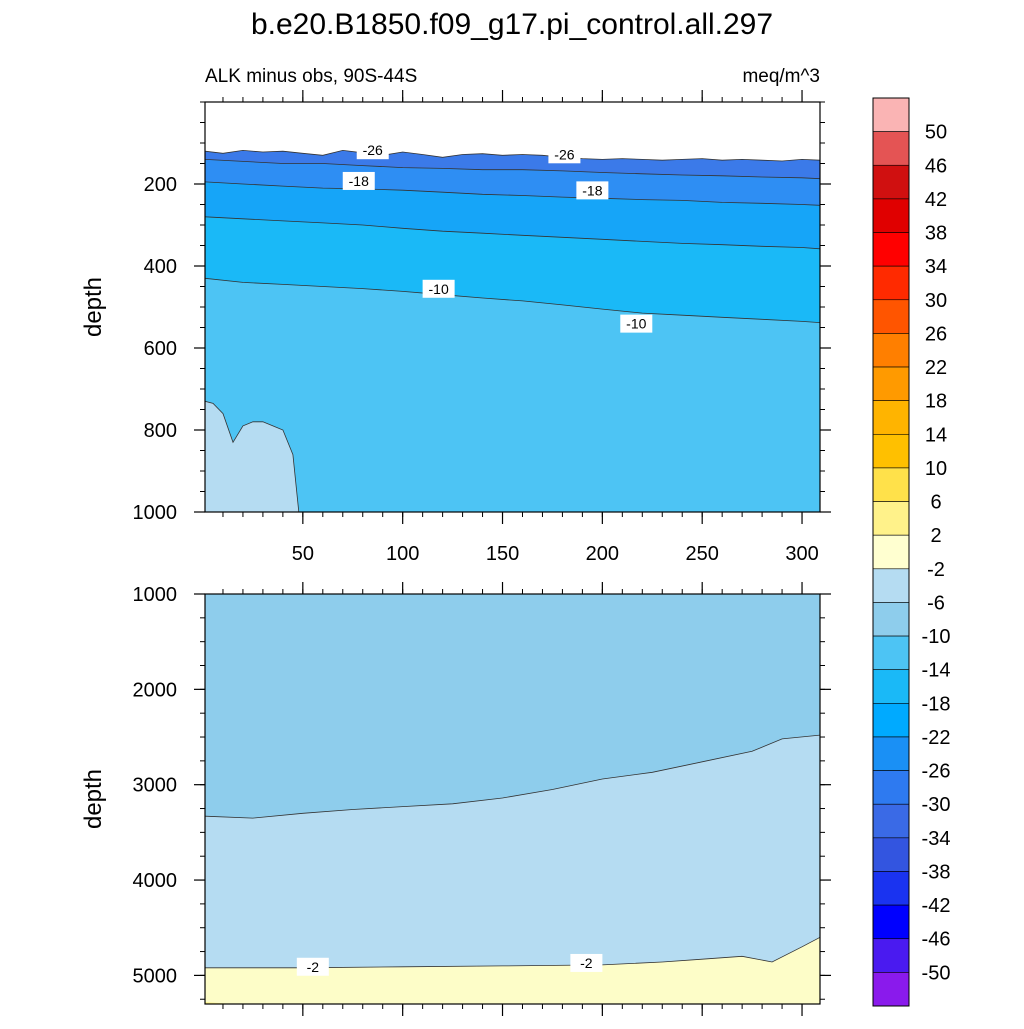 Image resolution: width=1024 pixels, height=1029 pixels. I want to click on colorbar-label-13: -2, so click(936, 570).